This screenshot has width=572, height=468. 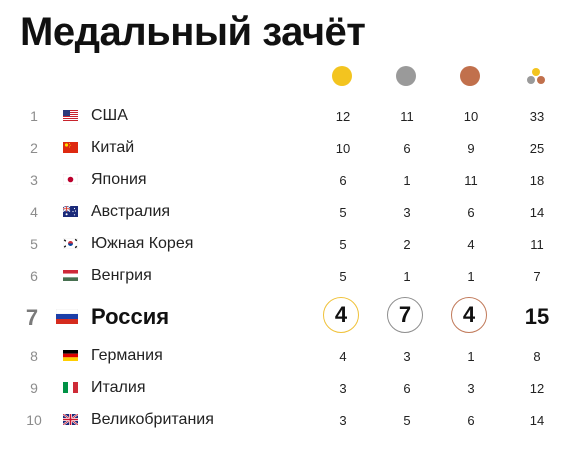 I want to click on country-name: Южная Корея, so click(x=142, y=243).